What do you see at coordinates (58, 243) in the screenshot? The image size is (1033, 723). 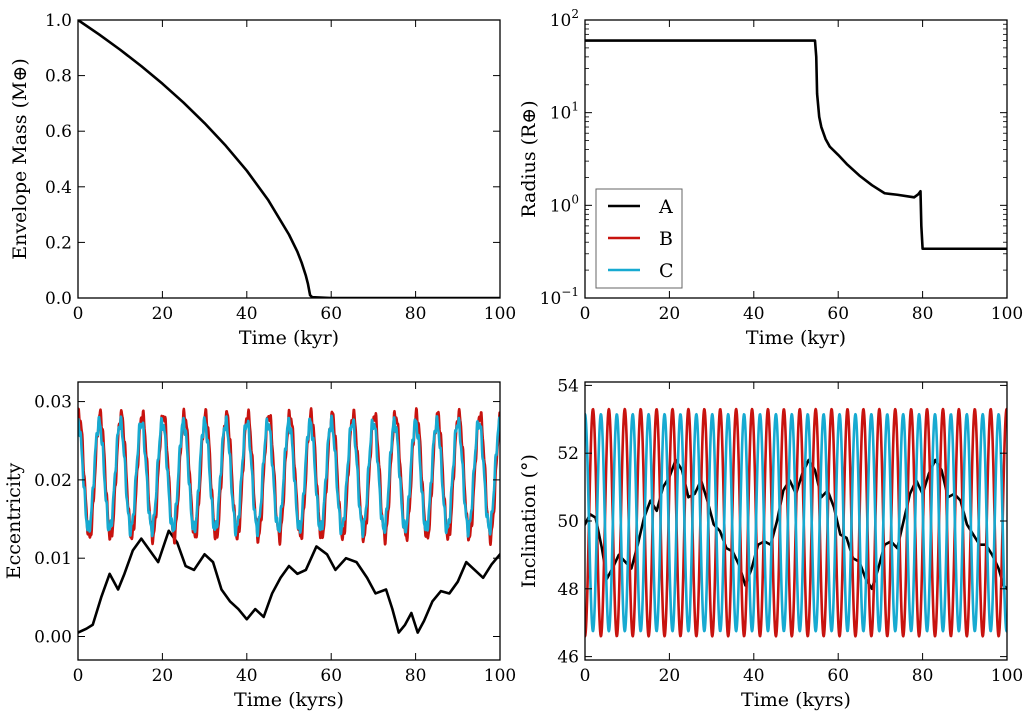 I see `y-tick-label: 0.2` at bounding box center [58, 243].